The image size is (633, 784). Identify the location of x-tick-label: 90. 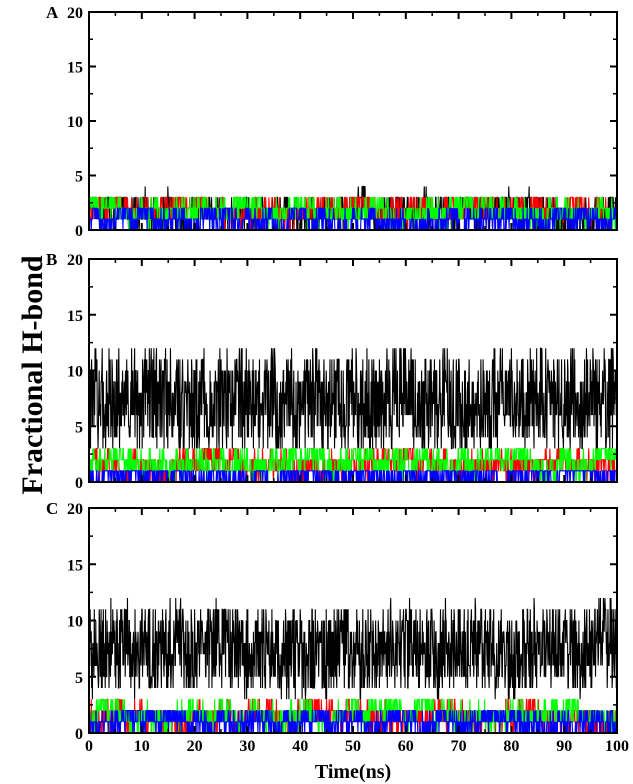
(564, 746).